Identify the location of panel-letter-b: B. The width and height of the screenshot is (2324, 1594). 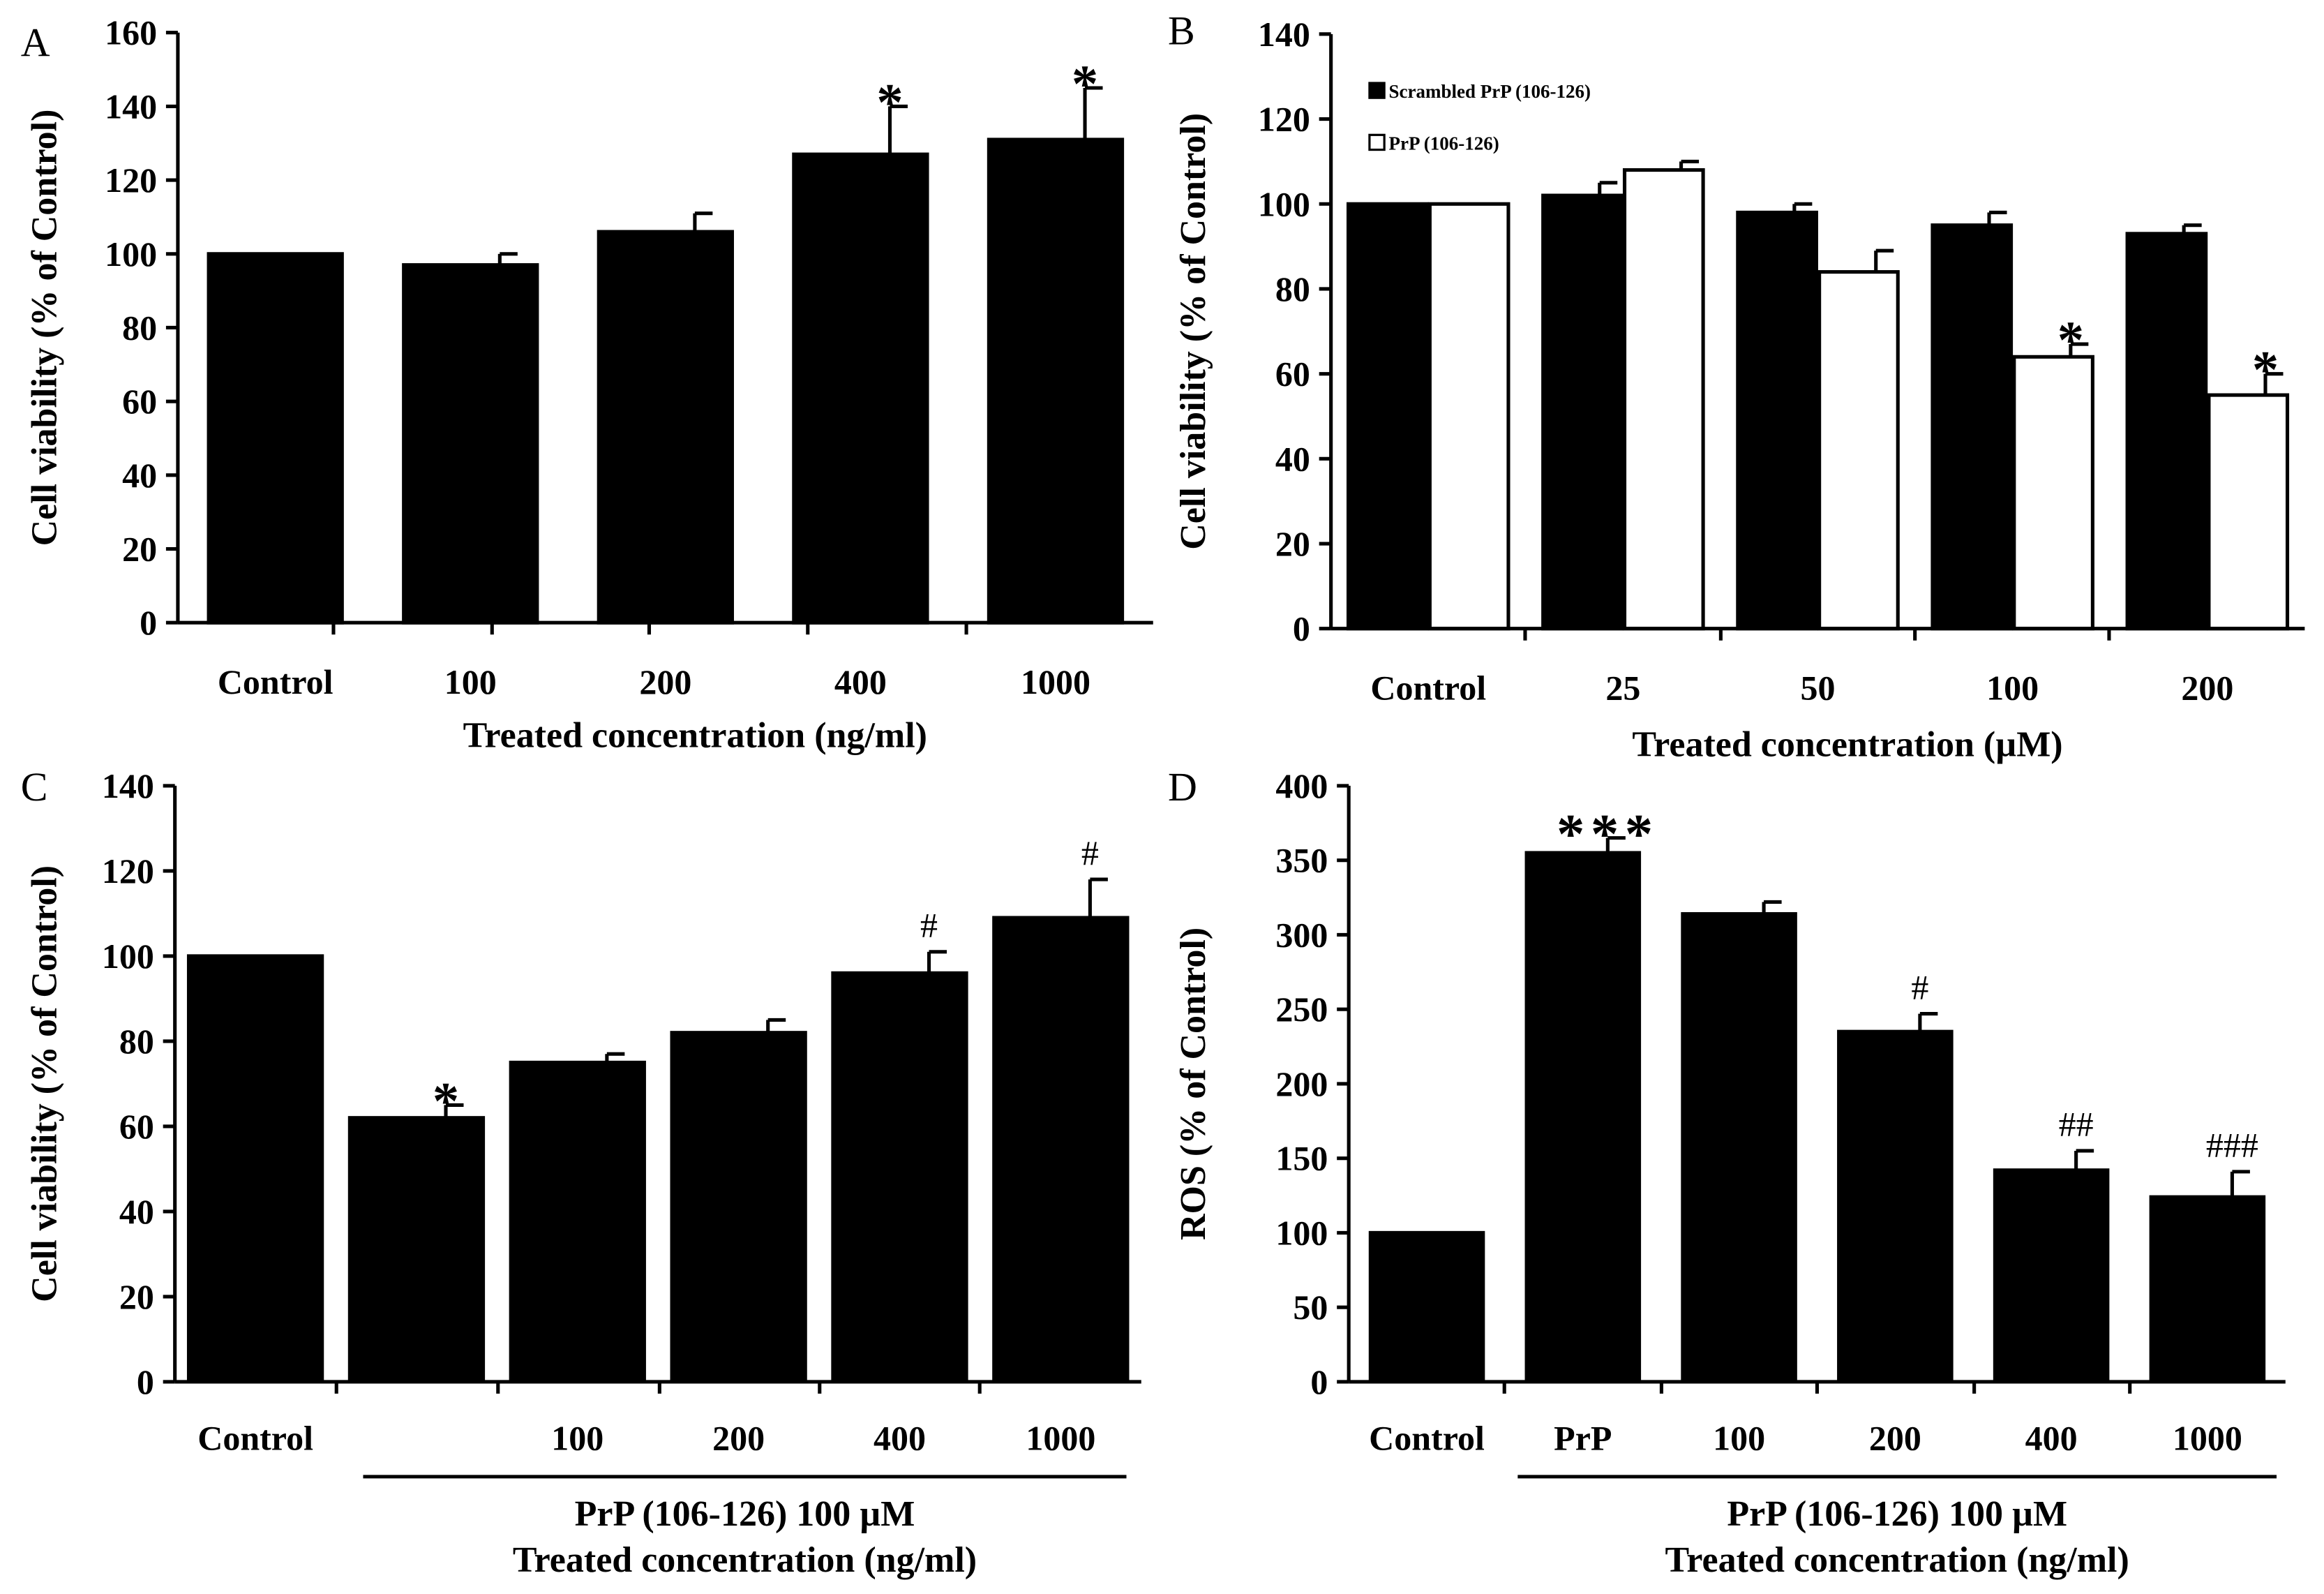
(1181, 31).